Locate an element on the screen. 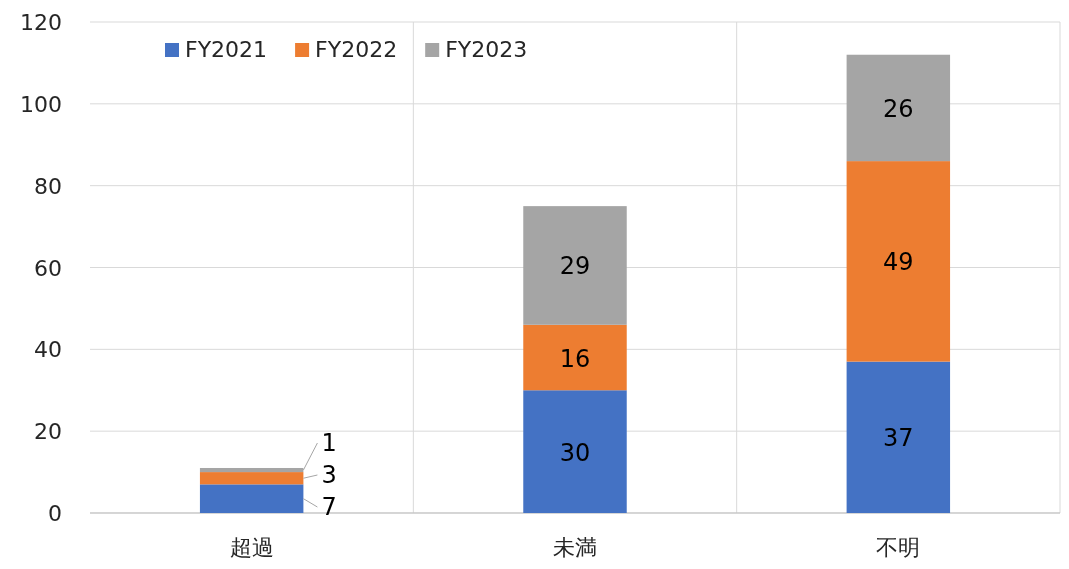  legend-label: FY2023 is located at coordinates (486, 49).